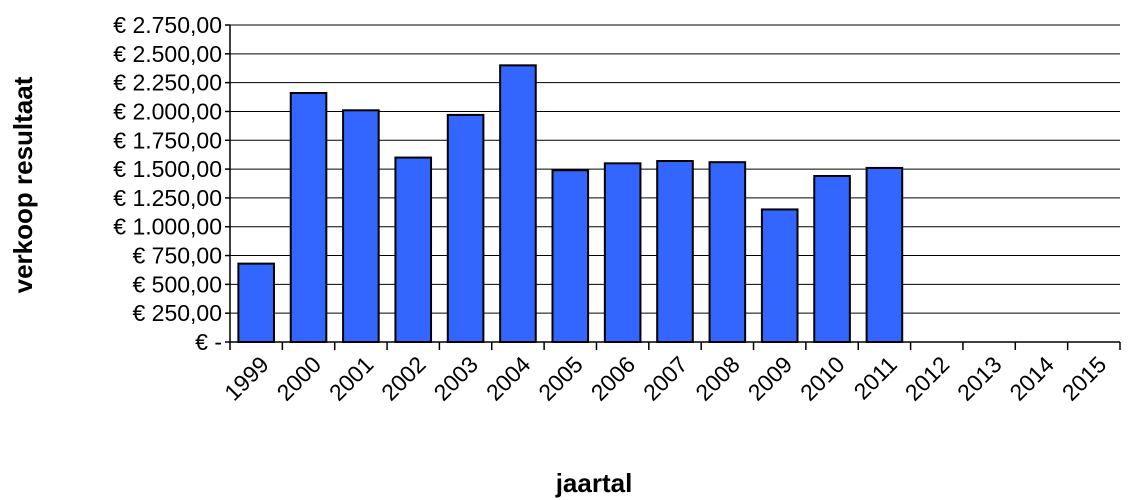 The image size is (1130, 500). I want to click on y-tick-label: € 250,00, so click(177, 313).